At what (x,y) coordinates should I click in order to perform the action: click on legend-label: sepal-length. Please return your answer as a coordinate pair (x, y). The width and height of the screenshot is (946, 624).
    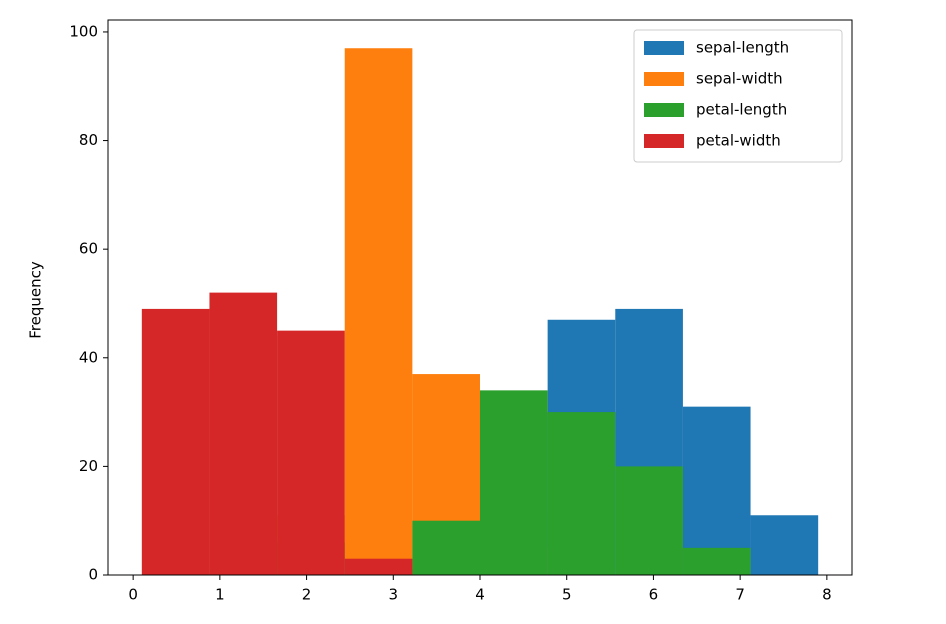
    Looking at the image, I should click on (742, 48).